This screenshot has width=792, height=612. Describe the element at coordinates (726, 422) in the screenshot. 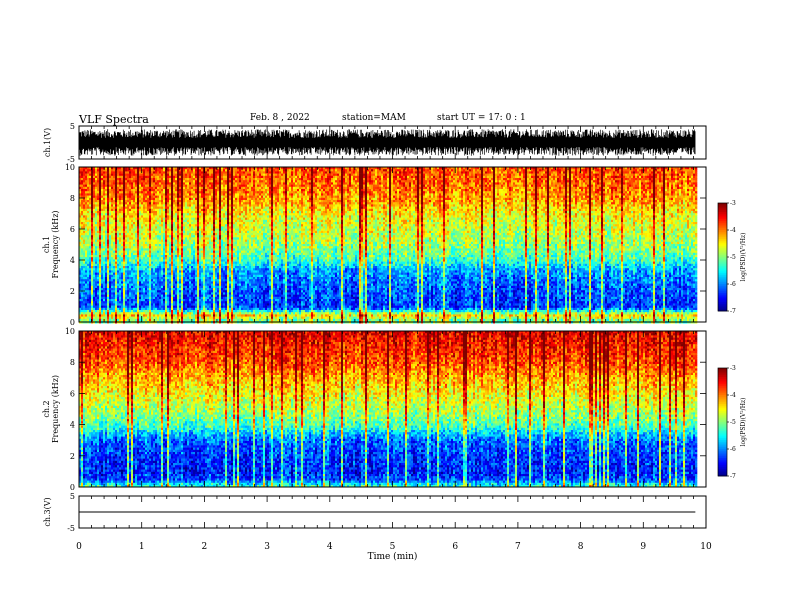

I see `ch2-colorbar: -3 -4 -5 -6 -7` at that location.